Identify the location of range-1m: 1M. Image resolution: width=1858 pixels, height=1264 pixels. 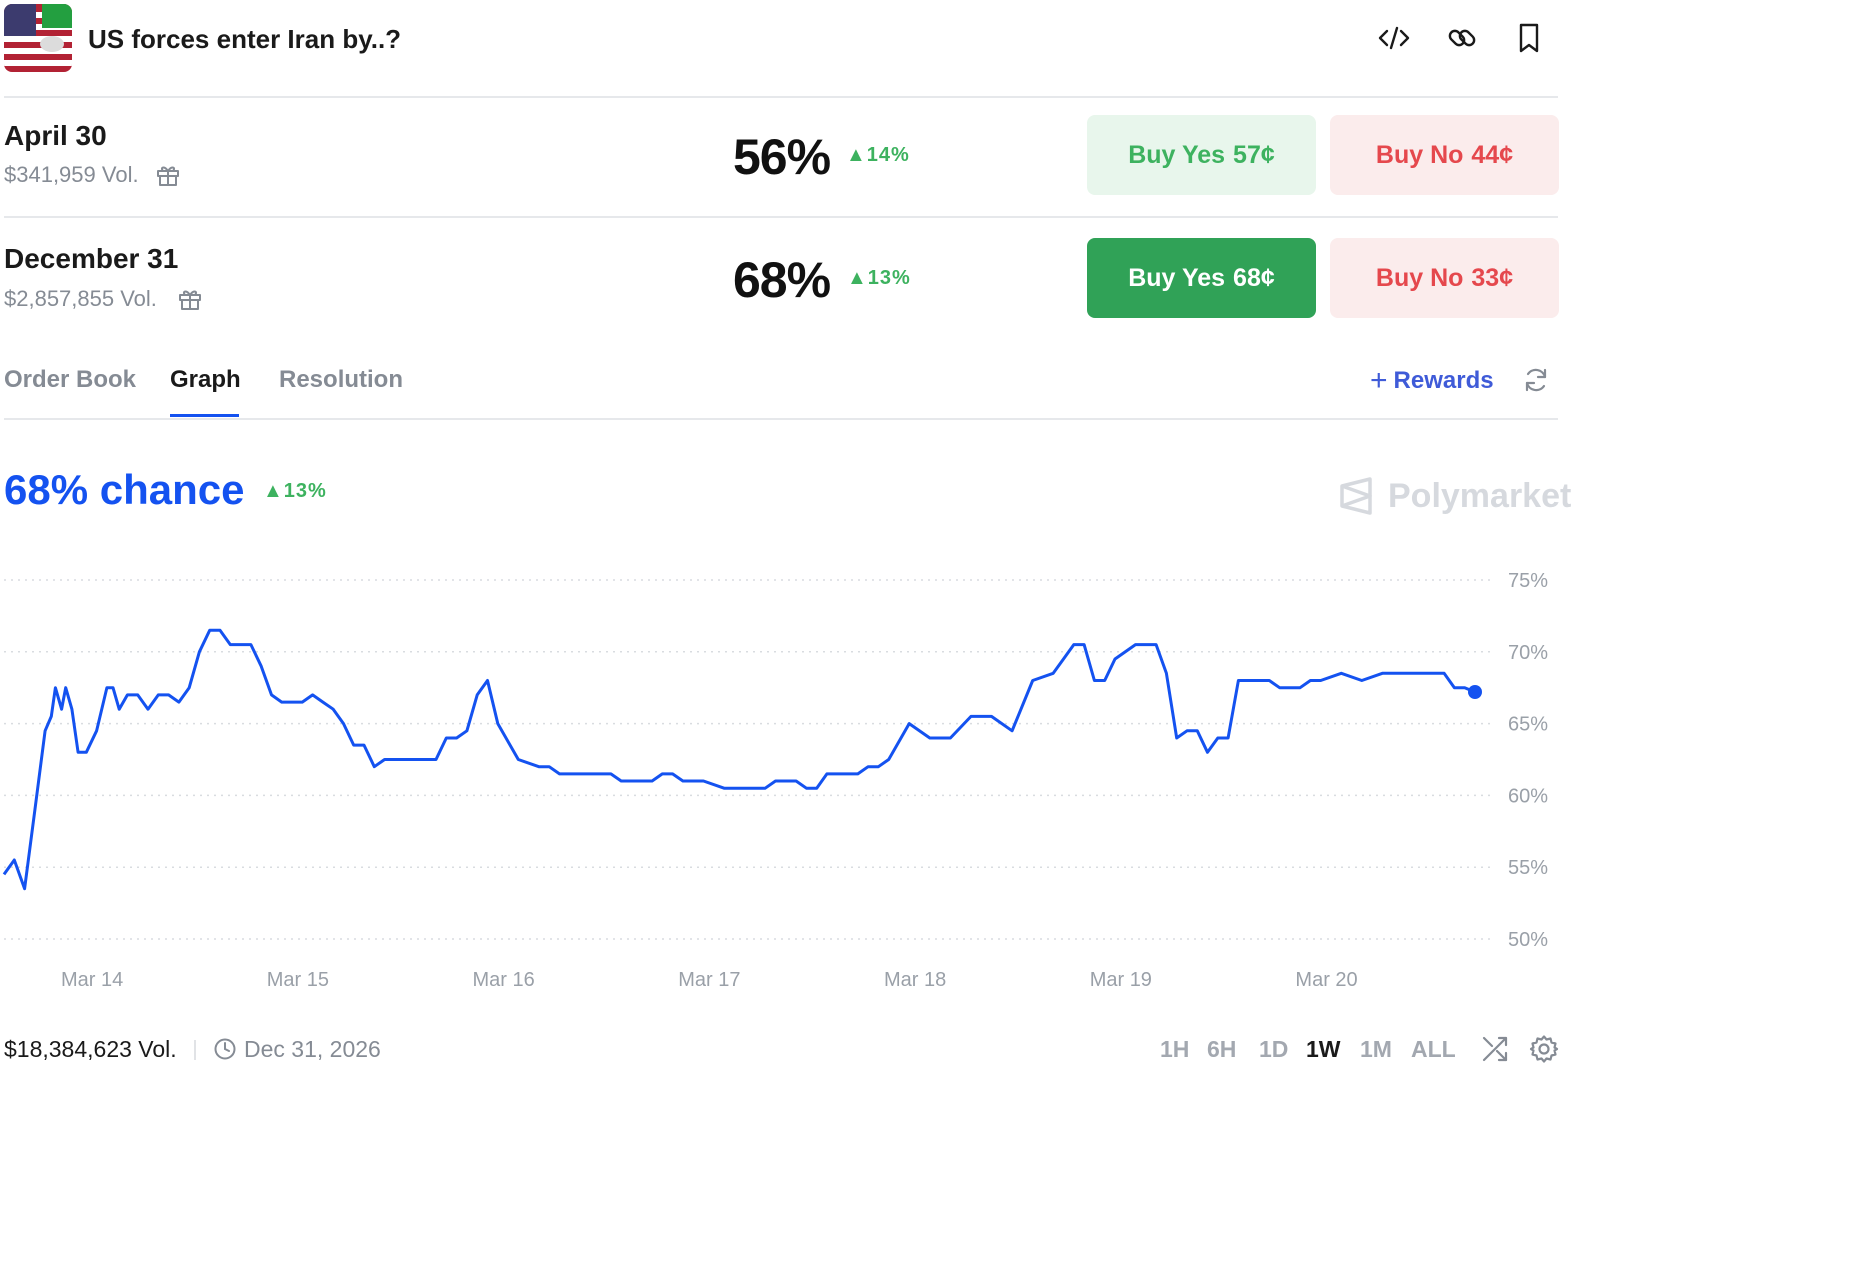
(1376, 1049).